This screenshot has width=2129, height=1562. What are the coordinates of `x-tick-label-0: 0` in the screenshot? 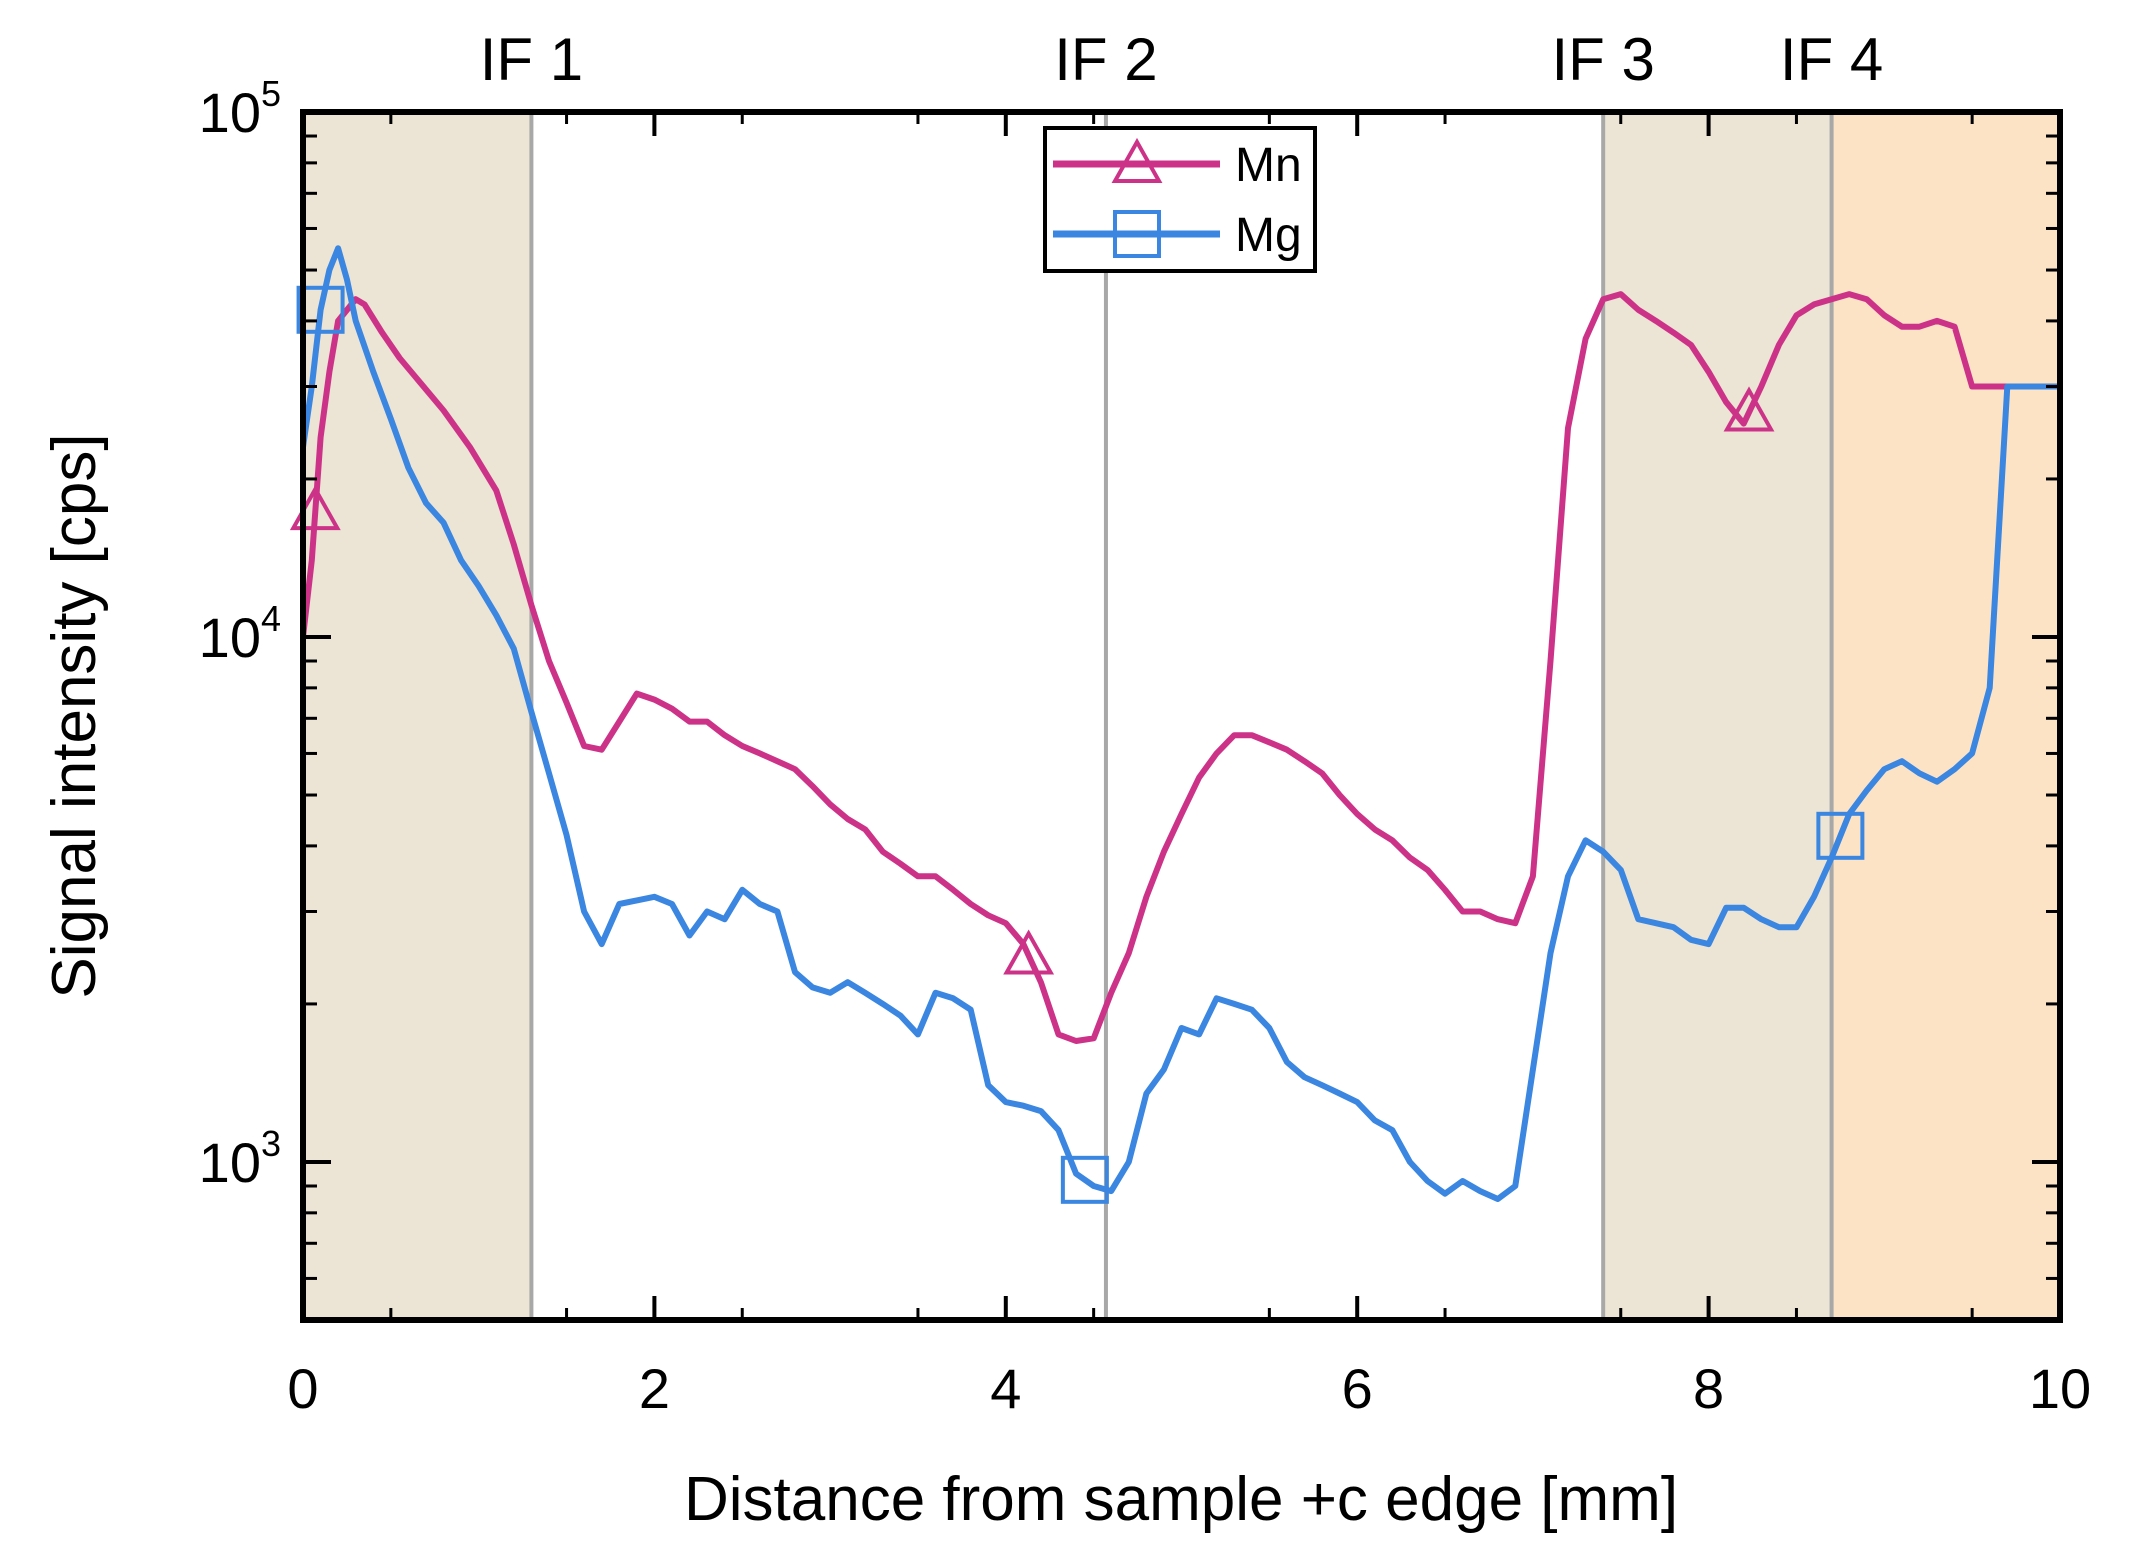 It's located at (302, 1388).